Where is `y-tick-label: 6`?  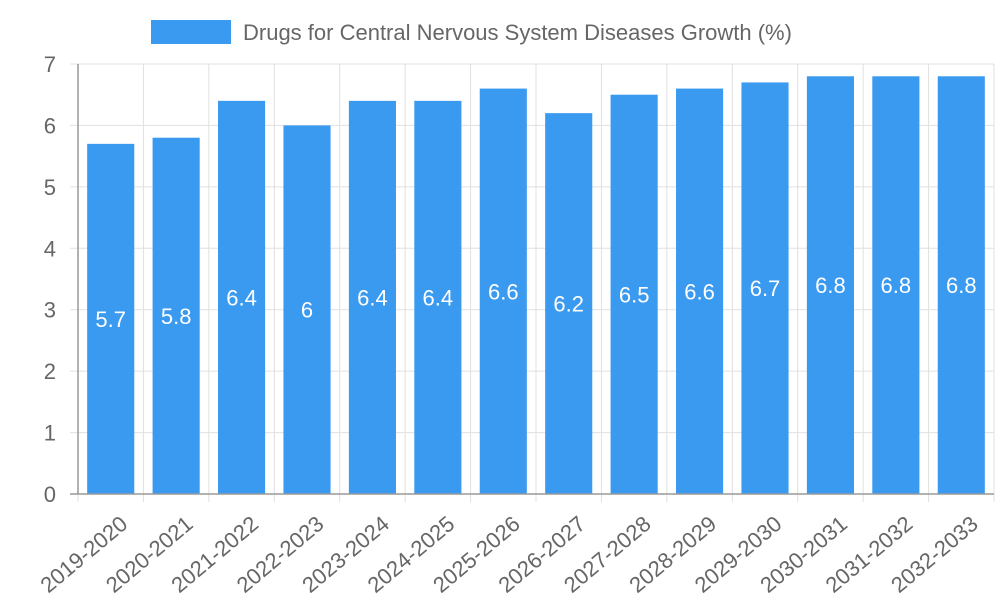
y-tick-label: 6 is located at coordinates (50, 125).